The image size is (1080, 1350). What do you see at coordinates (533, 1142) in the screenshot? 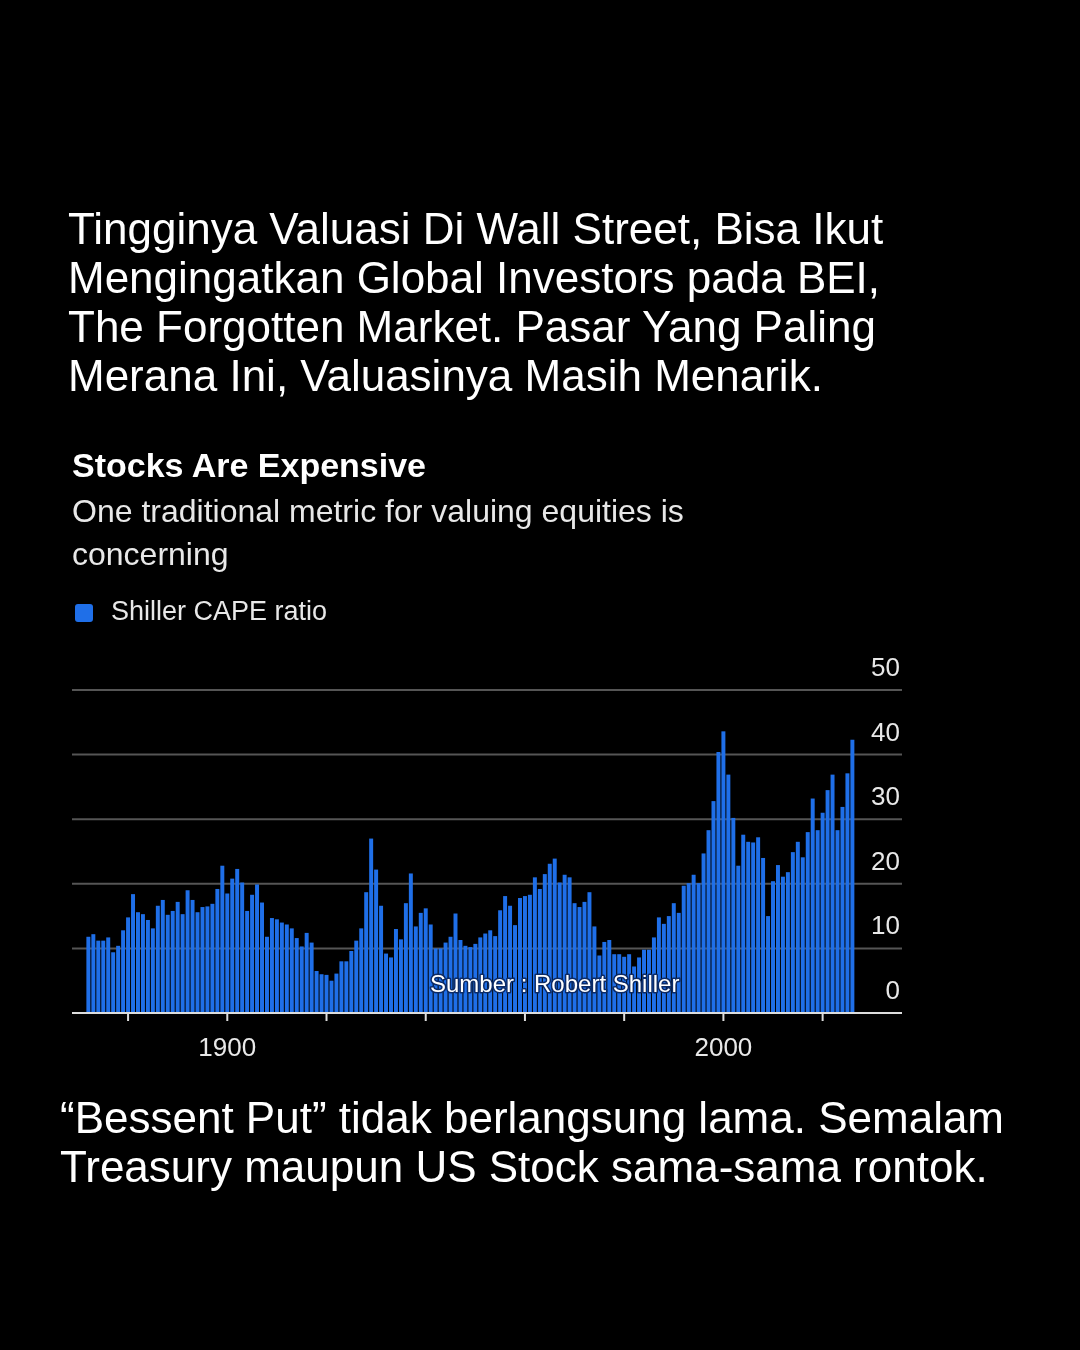
I see `text: “Bessent Put” tidak berlangsung lama. Semalam Treasury maupun US Stock sama-sama rontok.` at bounding box center [533, 1142].